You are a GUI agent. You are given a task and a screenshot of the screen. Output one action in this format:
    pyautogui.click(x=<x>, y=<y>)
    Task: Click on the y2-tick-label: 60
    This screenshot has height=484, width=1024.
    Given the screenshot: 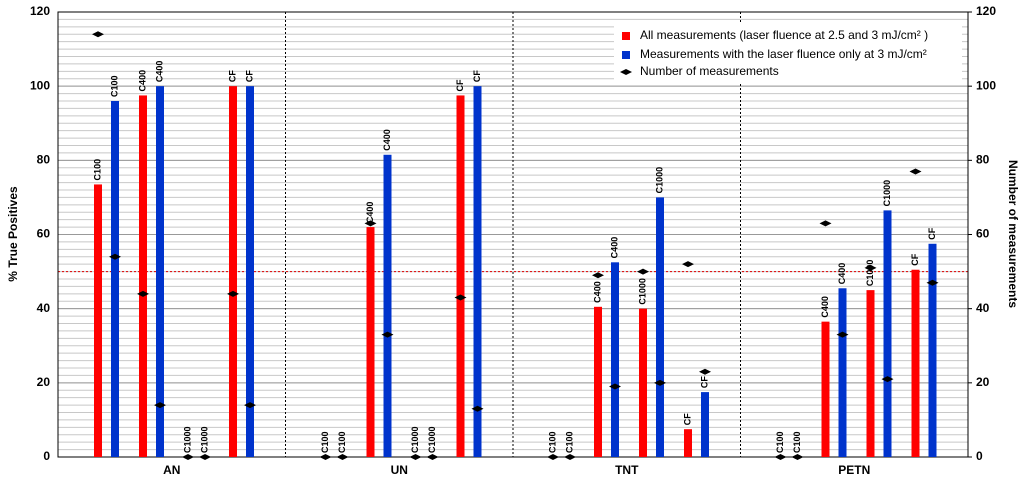 What is the action you would take?
    pyautogui.click(x=983, y=234)
    